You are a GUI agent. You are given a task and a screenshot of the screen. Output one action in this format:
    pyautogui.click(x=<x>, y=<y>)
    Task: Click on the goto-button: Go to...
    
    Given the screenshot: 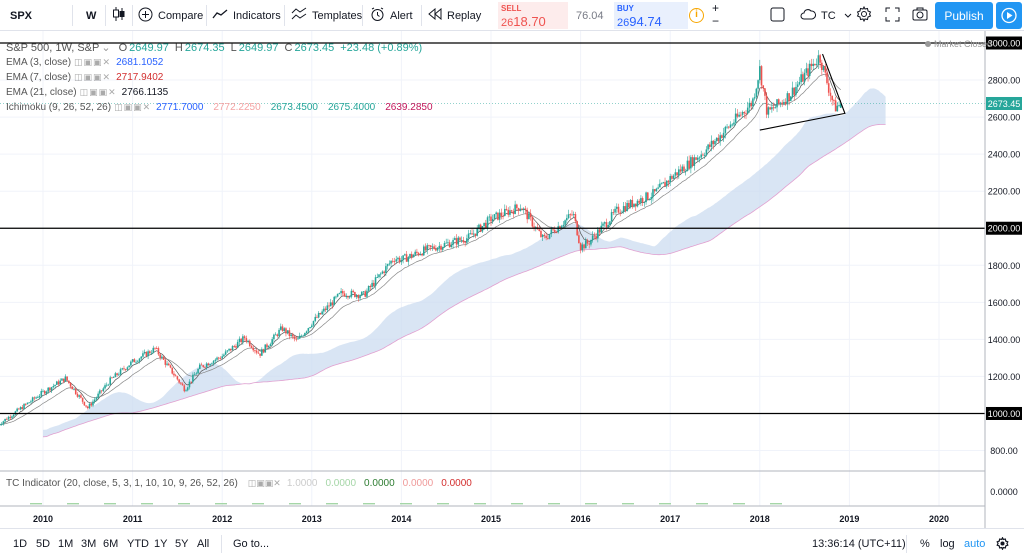 What is the action you would take?
    pyautogui.click(x=251, y=544)
    